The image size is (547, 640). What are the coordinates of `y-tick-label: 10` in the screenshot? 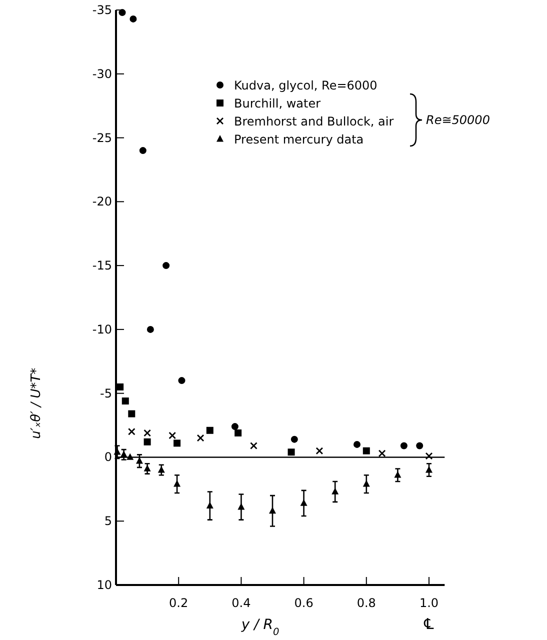 It's located at (104, 585).